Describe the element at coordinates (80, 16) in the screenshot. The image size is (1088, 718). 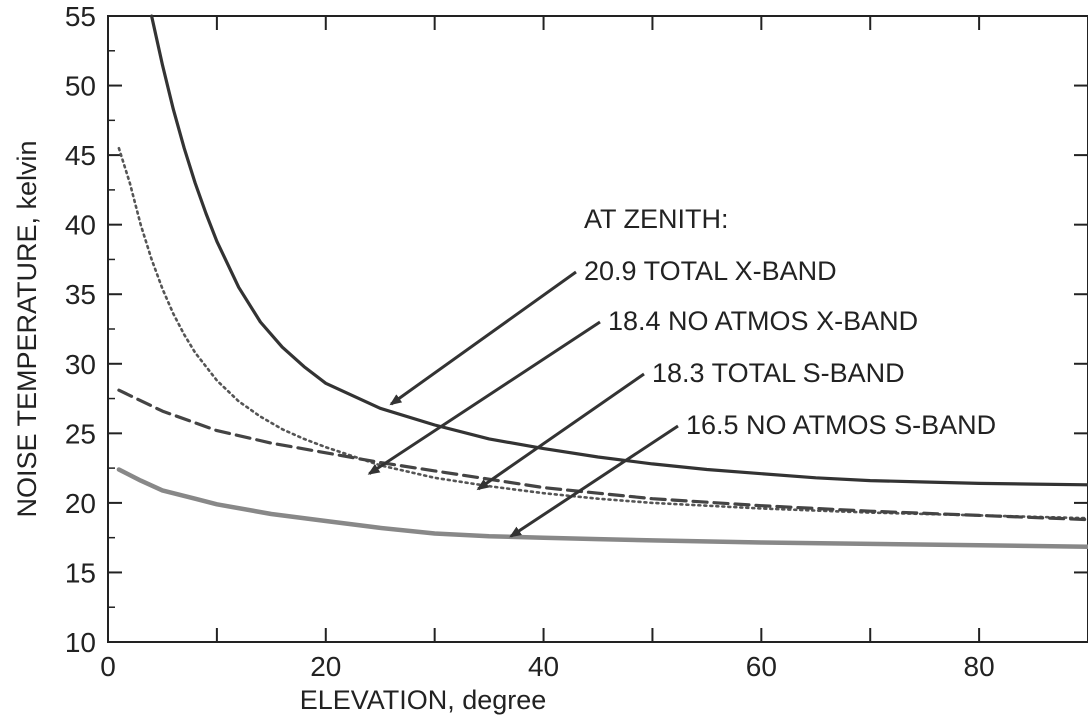
I see `y-tick-label: 55` at that location.